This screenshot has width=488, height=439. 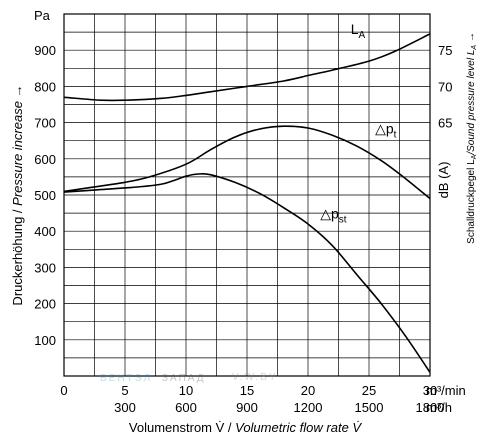 I want to click on x-unit-top: m³/min, so click(x=446, y=390).